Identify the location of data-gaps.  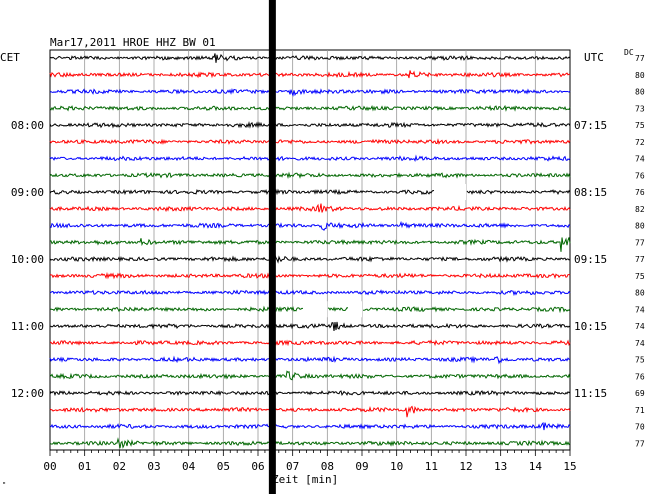
(384, 251).